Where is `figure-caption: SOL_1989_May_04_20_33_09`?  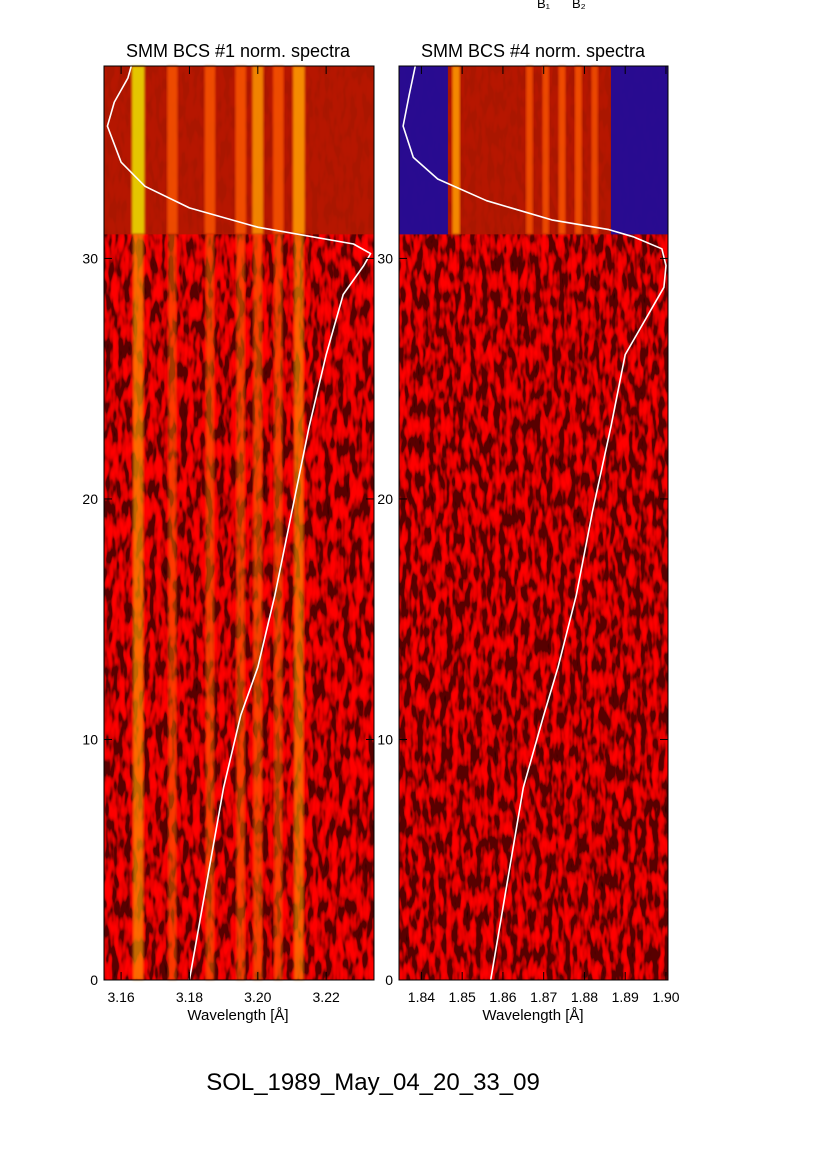
figure-caption: SOL_1989_May_04_20_33_09 is located at coordinates (373, 1082).